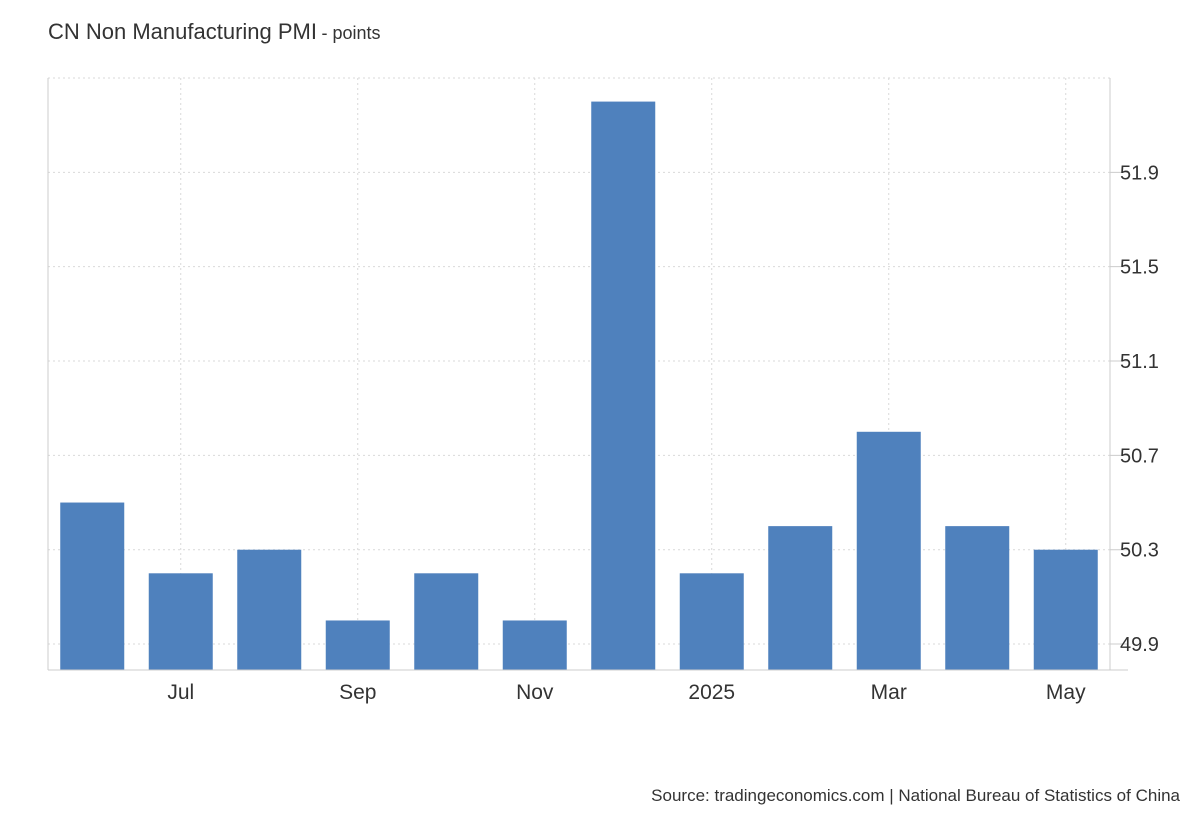 The width and height of the screenshot is (1200, 820). Describe the element at coordinates (357, 692) in the screenshot. I see `x-tick-label: Sep` at that location.